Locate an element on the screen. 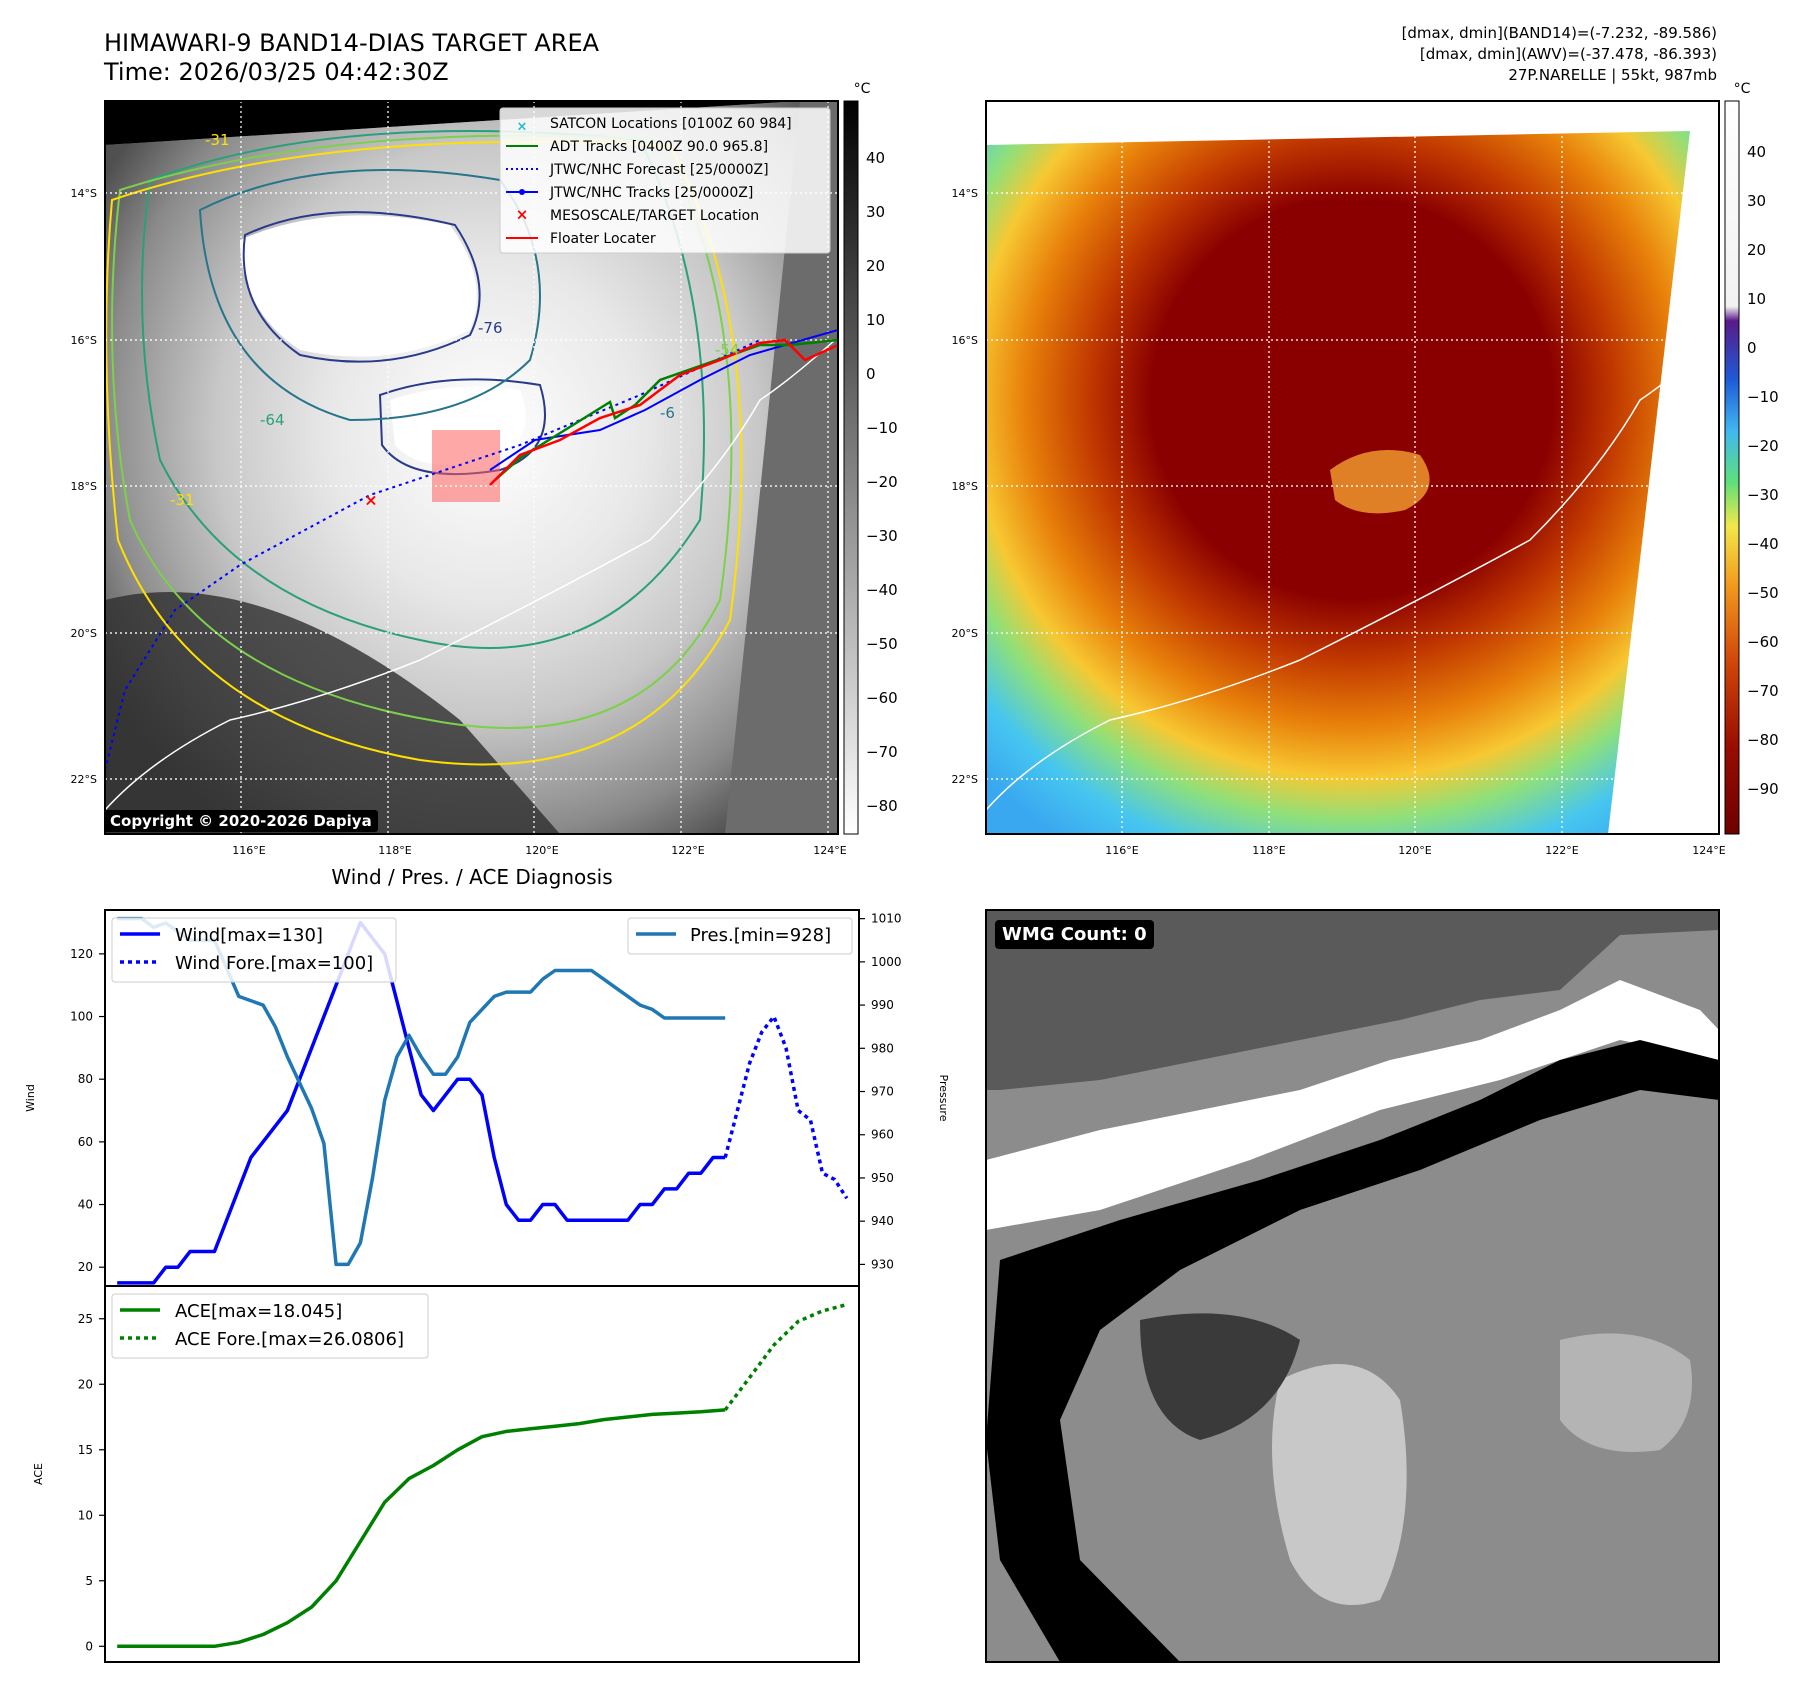 The height and width of the screenshot is (1690, 1797). left-cbar-tick-m70: −70 is located at coordinates (882, 752).